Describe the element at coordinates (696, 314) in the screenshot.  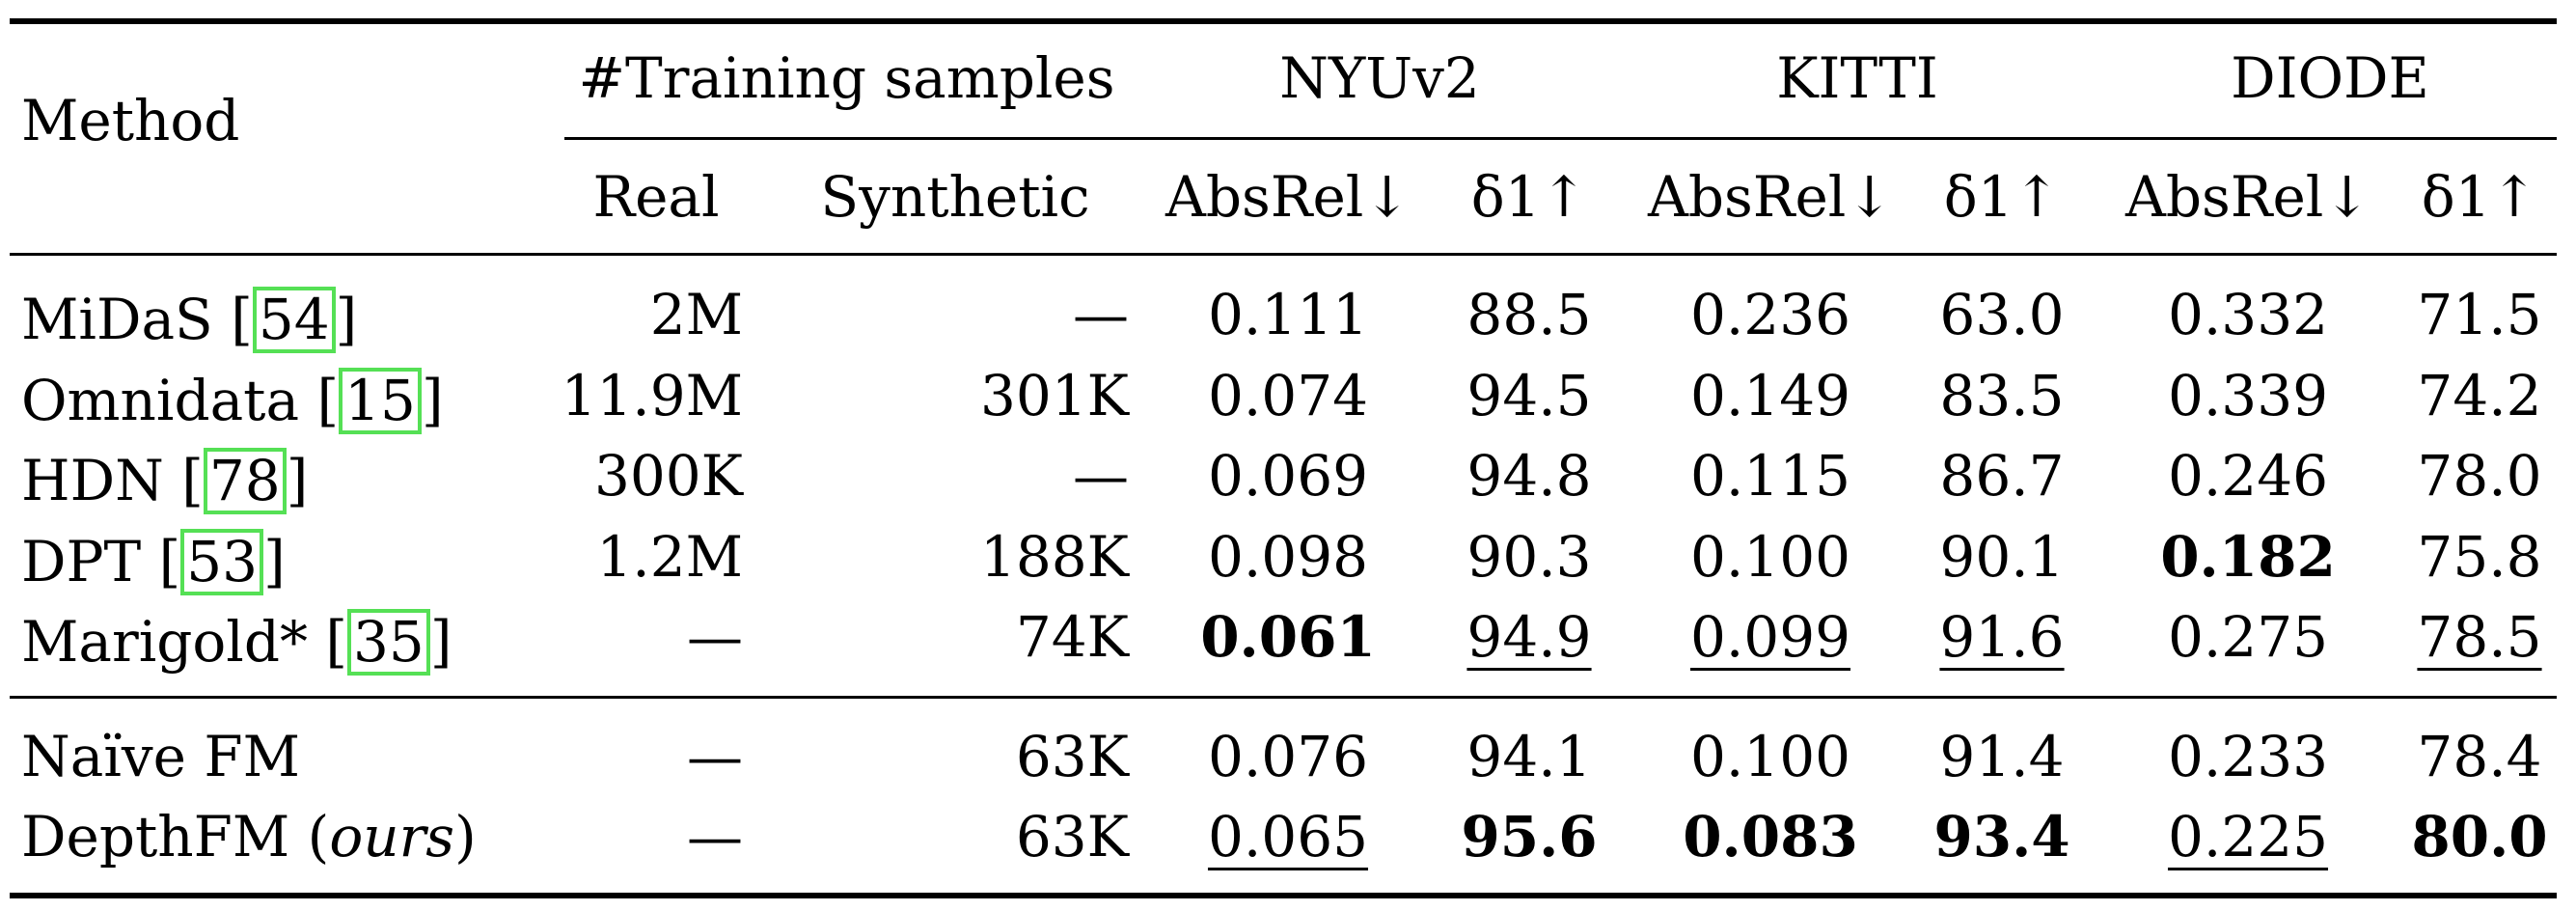
I see `real-cell: 2M` at that location.